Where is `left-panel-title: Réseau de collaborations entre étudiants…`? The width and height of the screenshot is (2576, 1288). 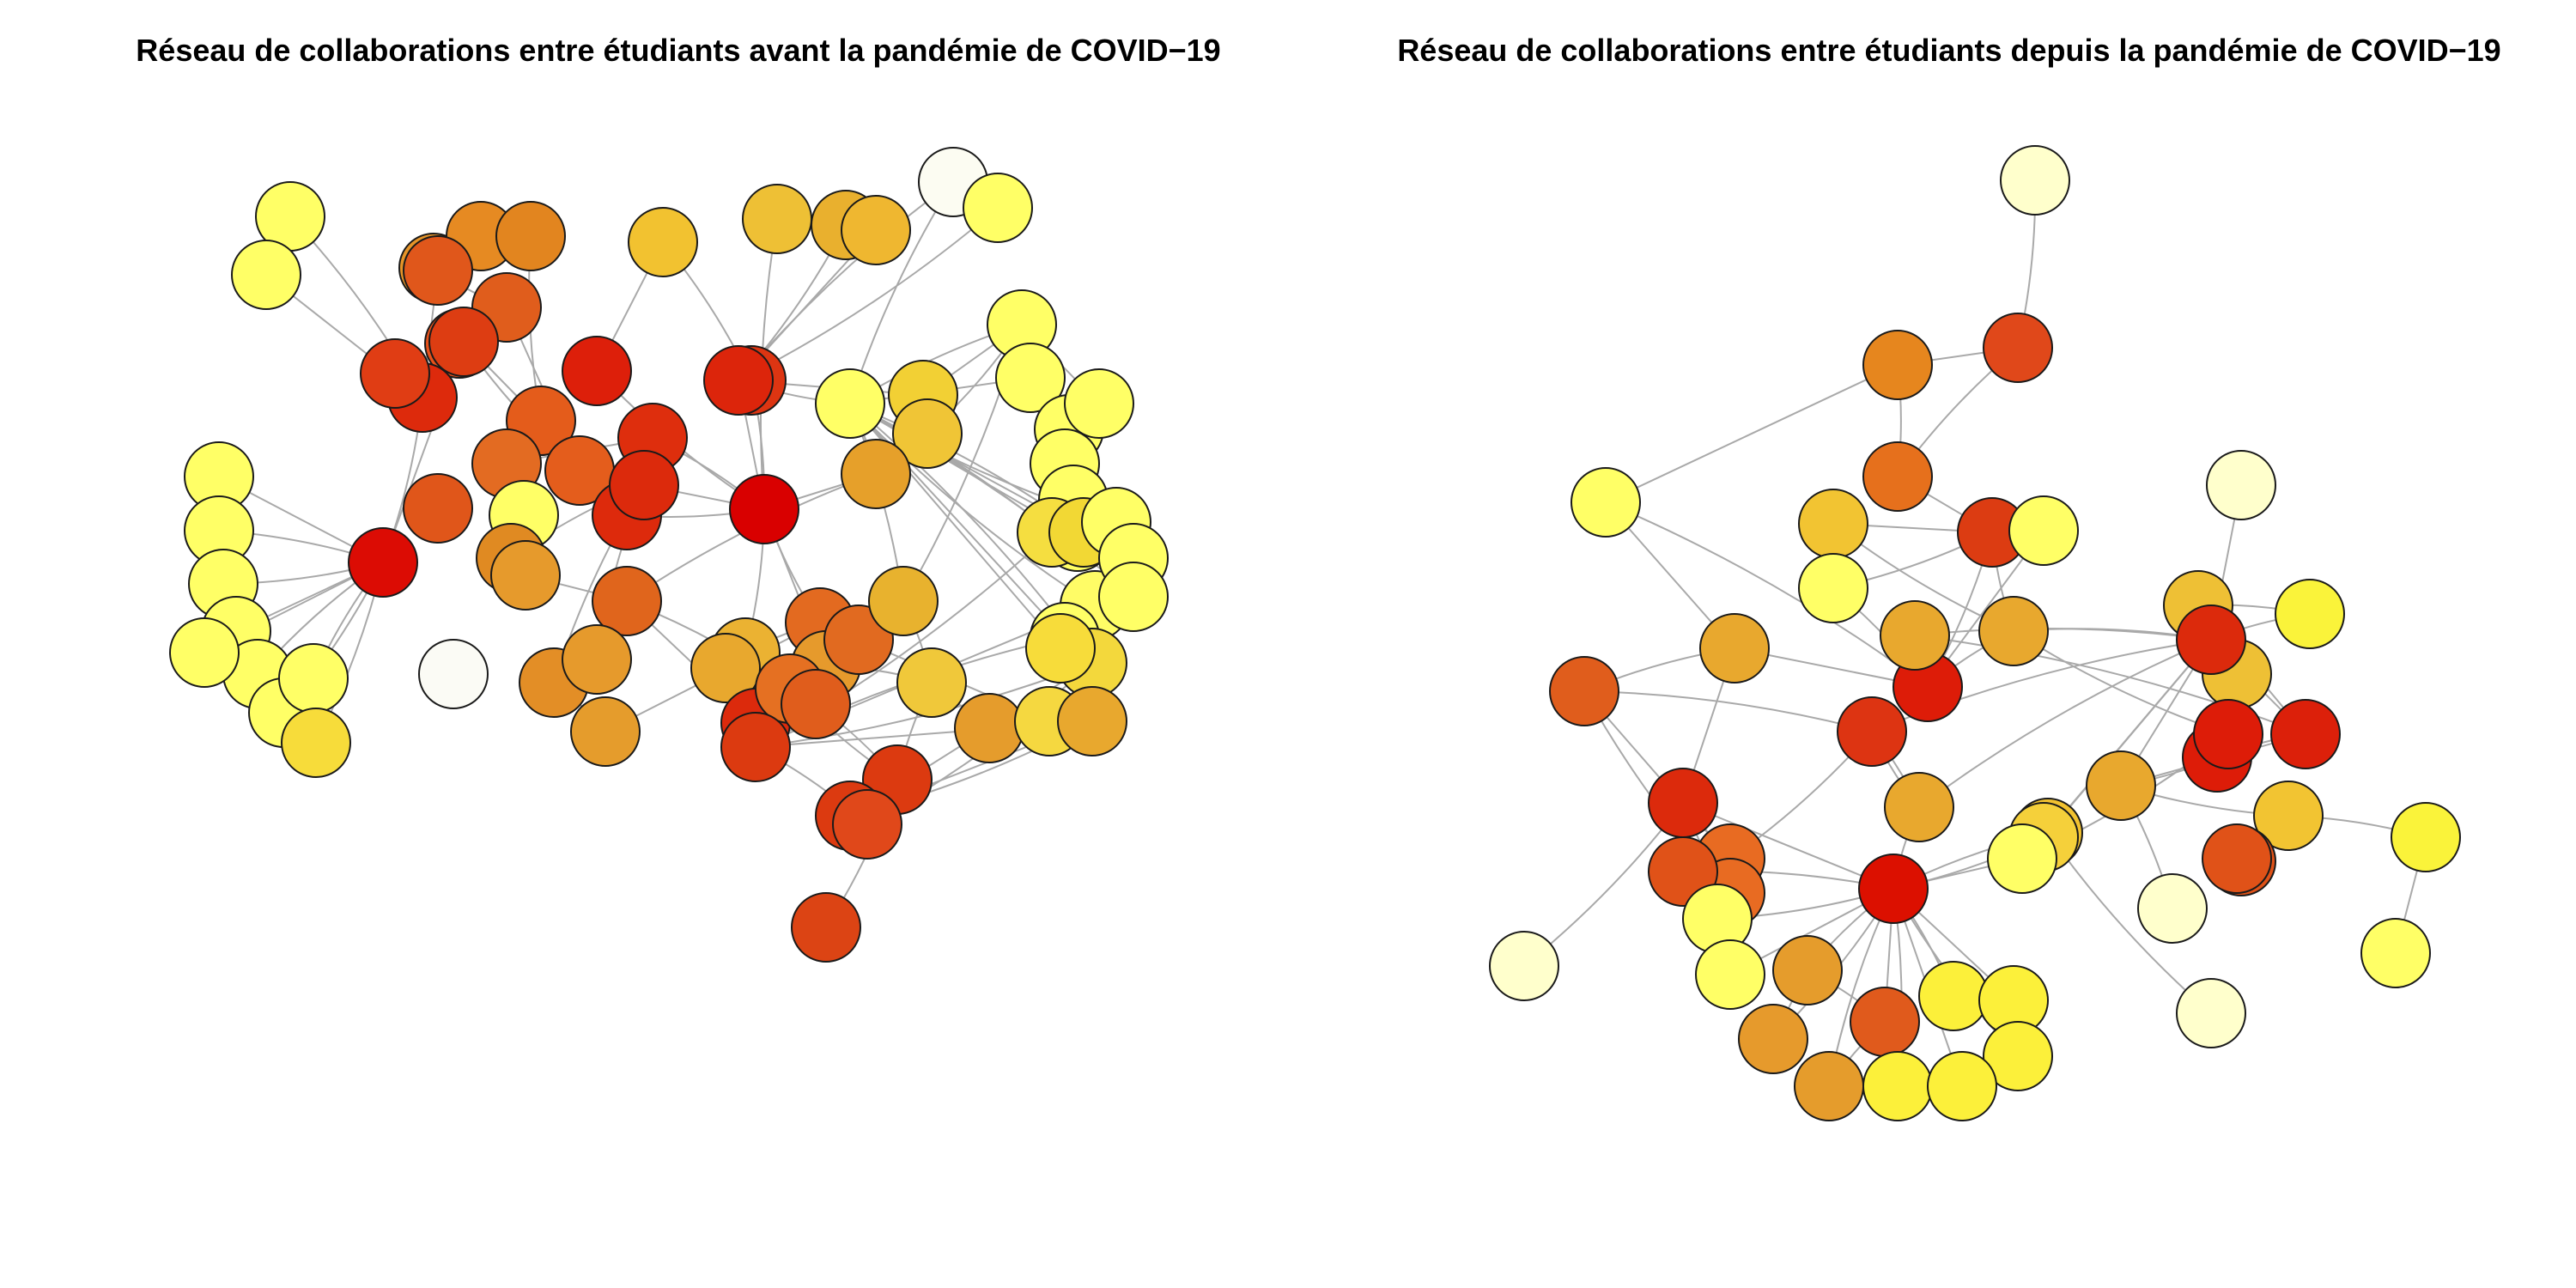
left-panel-title: Réseau de collaborations entre étudiants… is located at coordinates (678, 50).